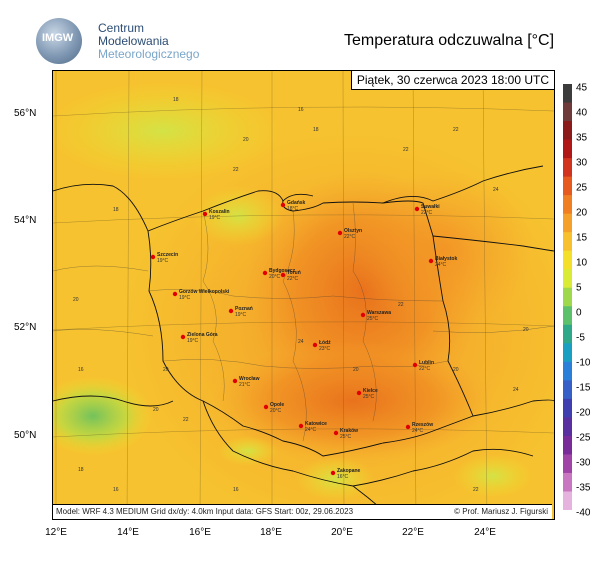 The width and height of the screenshot is (615, 579). What do you see at coordinates (582, 138) in the screenshot?
I see `colorbar-tick-label: 35` at bounding box center [582, 138].